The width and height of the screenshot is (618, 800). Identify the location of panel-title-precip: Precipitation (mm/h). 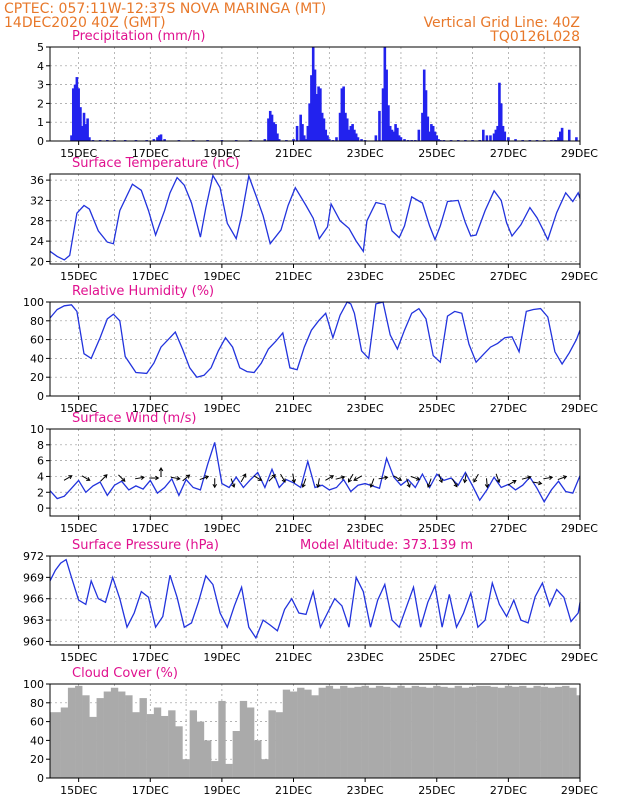
(138, 36).